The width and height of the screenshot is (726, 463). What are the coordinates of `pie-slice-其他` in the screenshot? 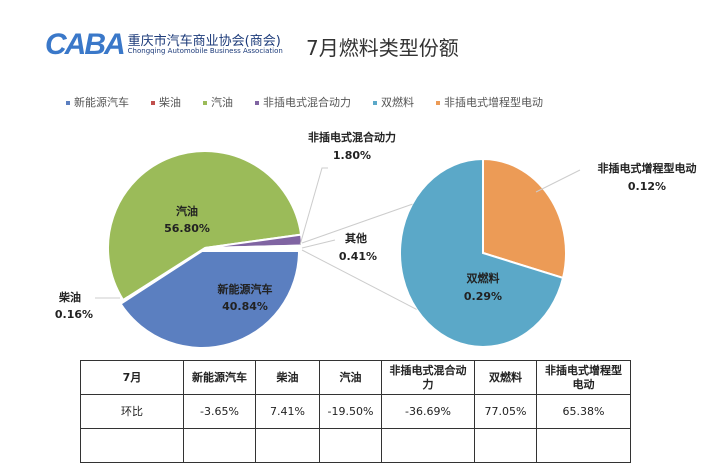 It's located at (254, 247).